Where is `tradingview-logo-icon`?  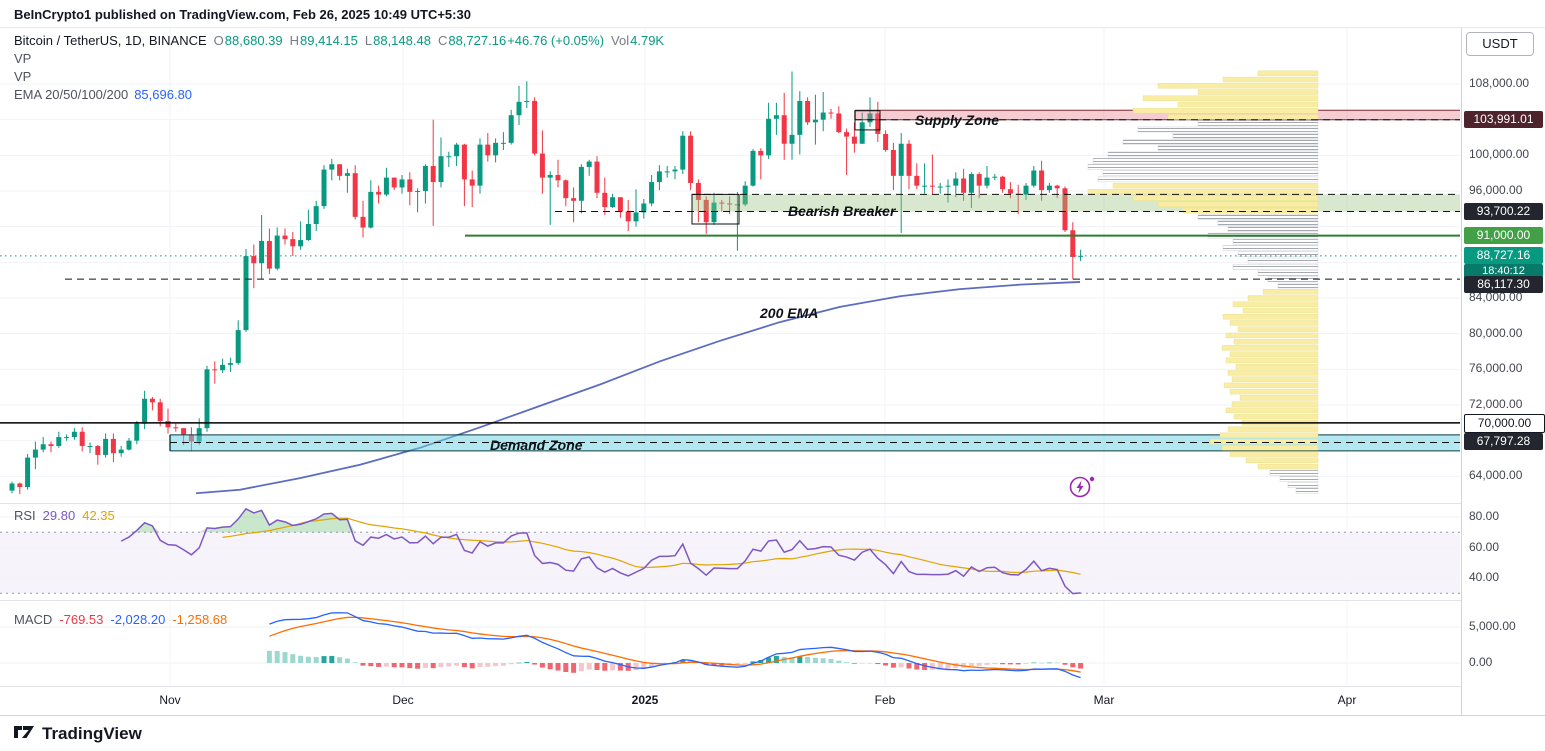 tradingview-logo-icon is located at coordinates (24, 733).